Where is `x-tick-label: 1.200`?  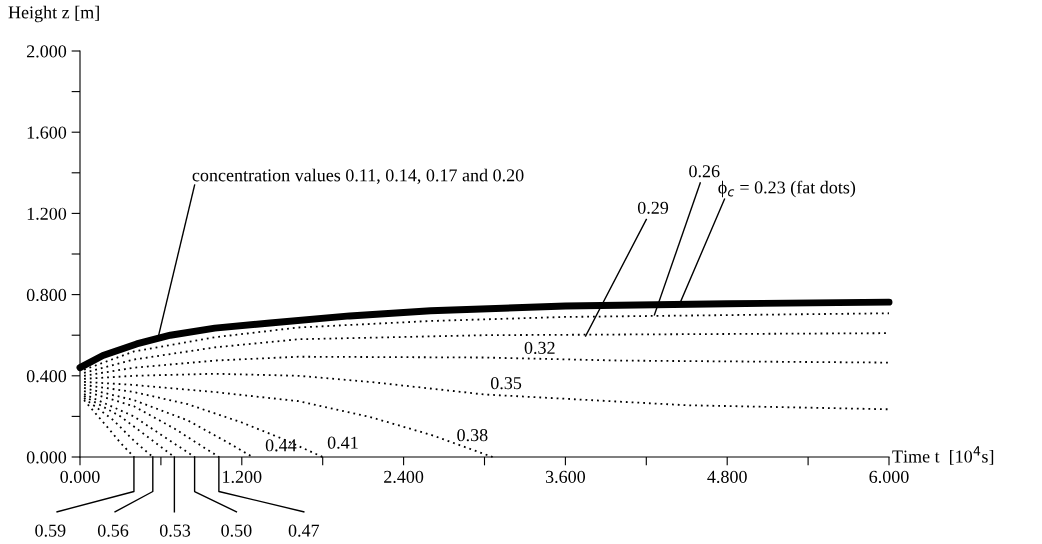
x-tick-label: 1.200 is located at coordinates (242, 476).